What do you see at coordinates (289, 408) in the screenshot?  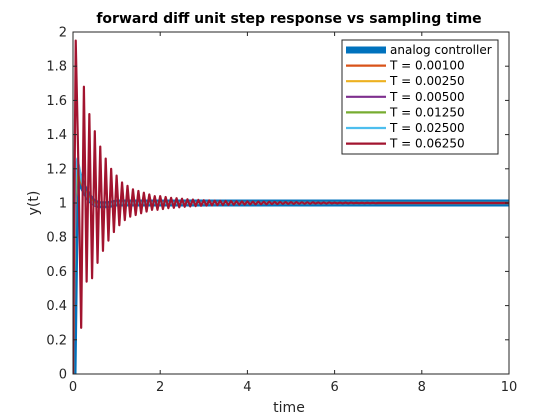 I see `x-axis-label: time` at bounding box center [289, 408].